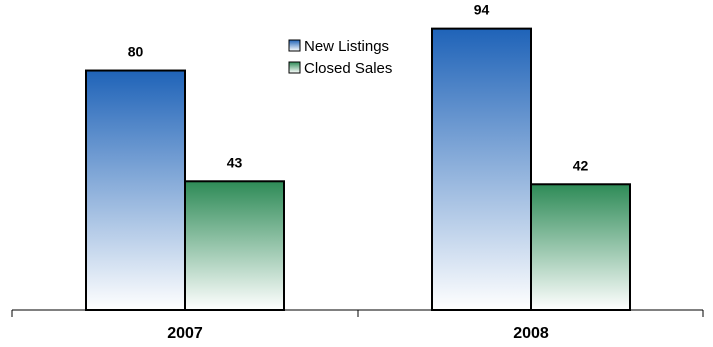  I want to click on legend-label-1: Closed Sales, so click(348, 68).